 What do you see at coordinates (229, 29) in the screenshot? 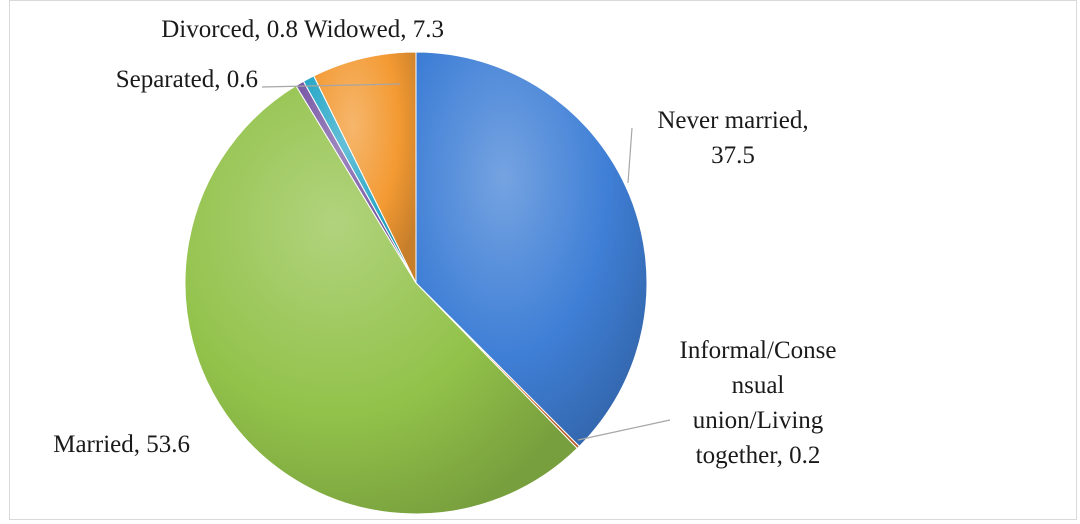
I see `data-label-divorced-line-1: Divorced, 0.8` at bounding box center [229, 29].